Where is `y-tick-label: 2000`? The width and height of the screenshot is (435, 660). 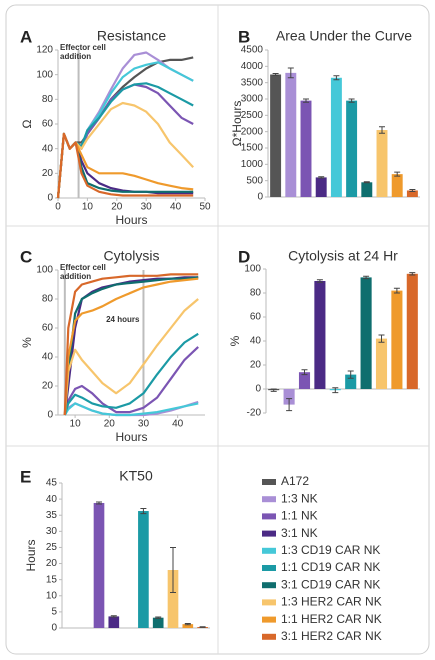
y-tick-label: 2000 is located at coordinates (252, 131).